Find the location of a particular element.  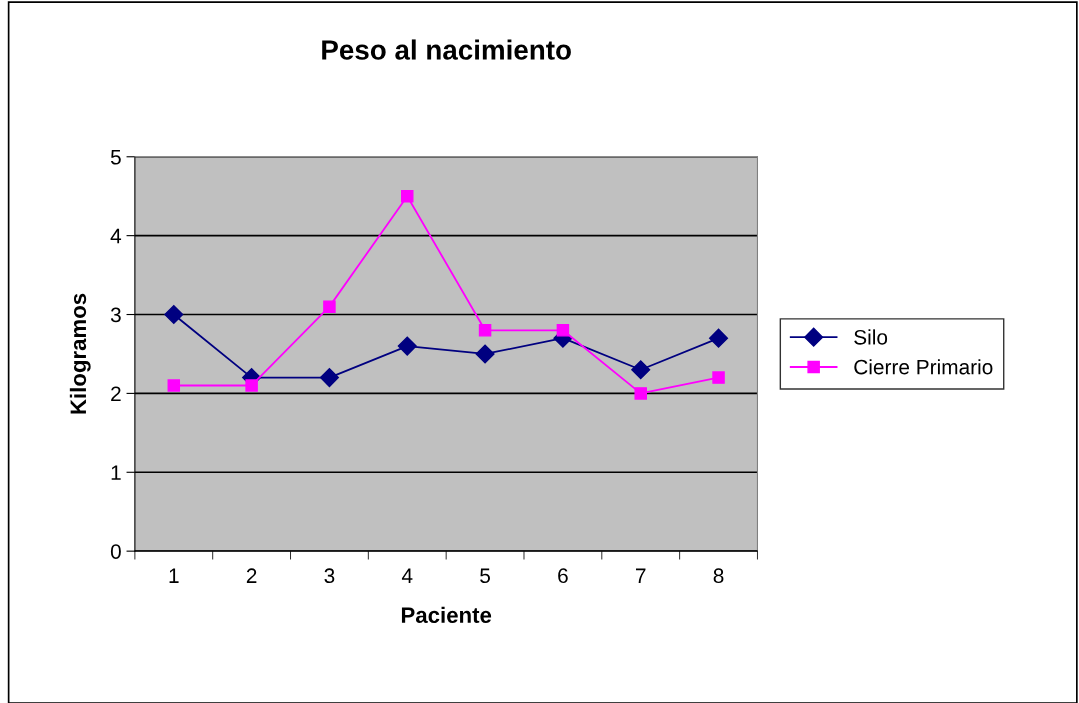

x-tick-label: 1 is located at coordinates (174, 575).